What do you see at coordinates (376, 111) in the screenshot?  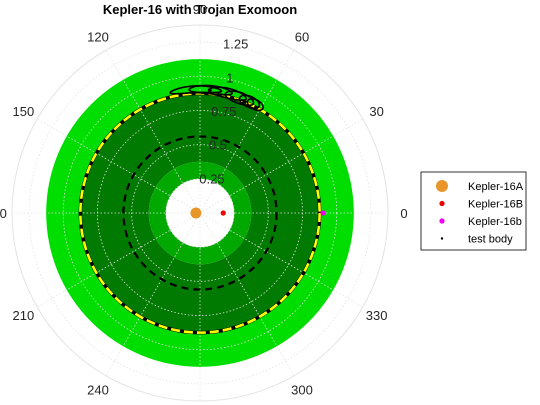 I see `theta-tick-label: 30` at bounding box center [376, 111].